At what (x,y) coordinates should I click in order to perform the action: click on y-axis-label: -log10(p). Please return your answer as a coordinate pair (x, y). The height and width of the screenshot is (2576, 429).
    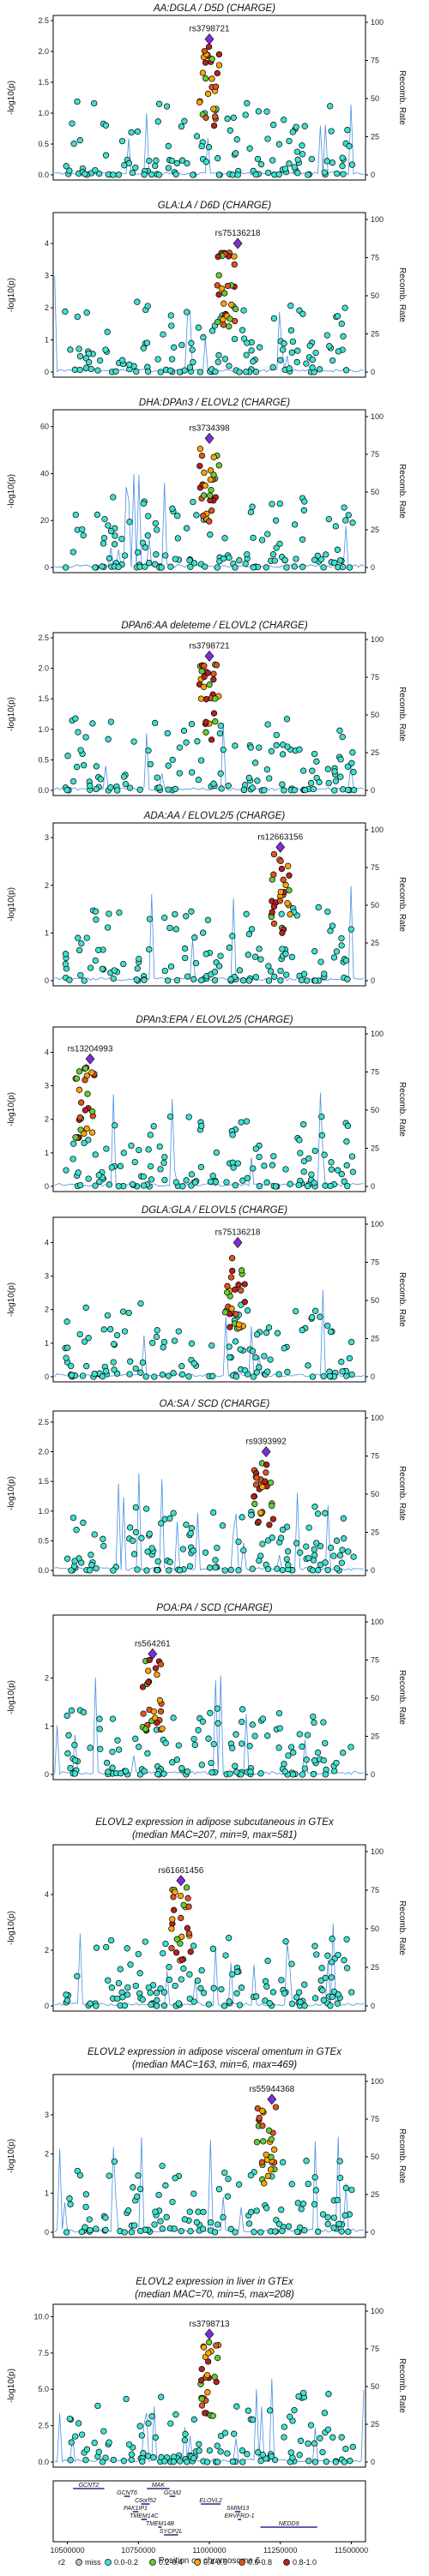
    Looking at the image, I should click on (11, 295).